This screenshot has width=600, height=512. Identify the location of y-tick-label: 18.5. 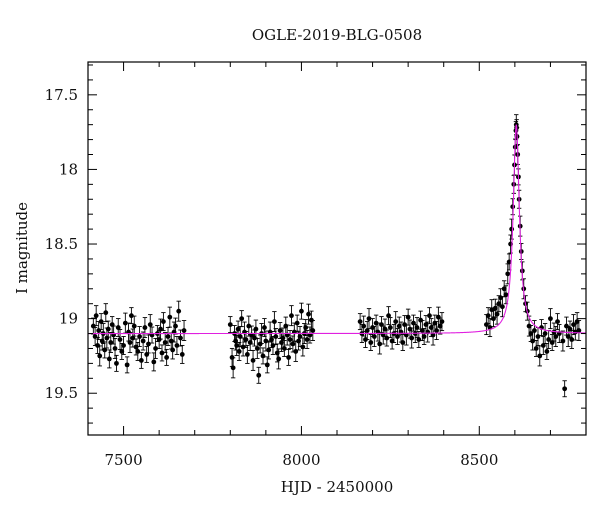
(61, 244).